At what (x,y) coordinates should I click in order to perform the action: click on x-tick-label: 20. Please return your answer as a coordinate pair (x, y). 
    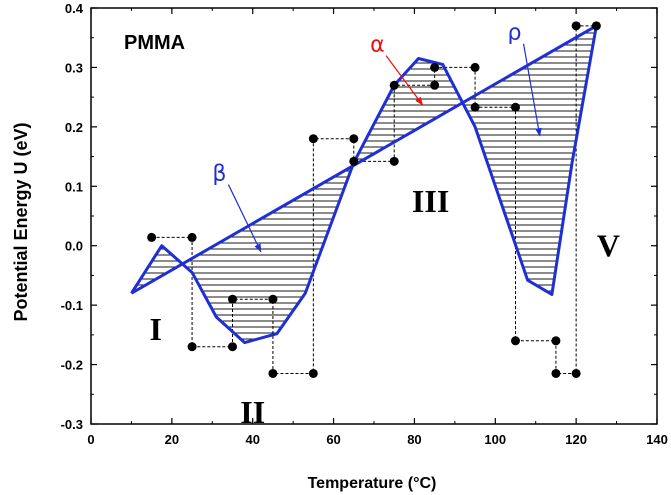
    Looking at the image, I should click on (172, 439).